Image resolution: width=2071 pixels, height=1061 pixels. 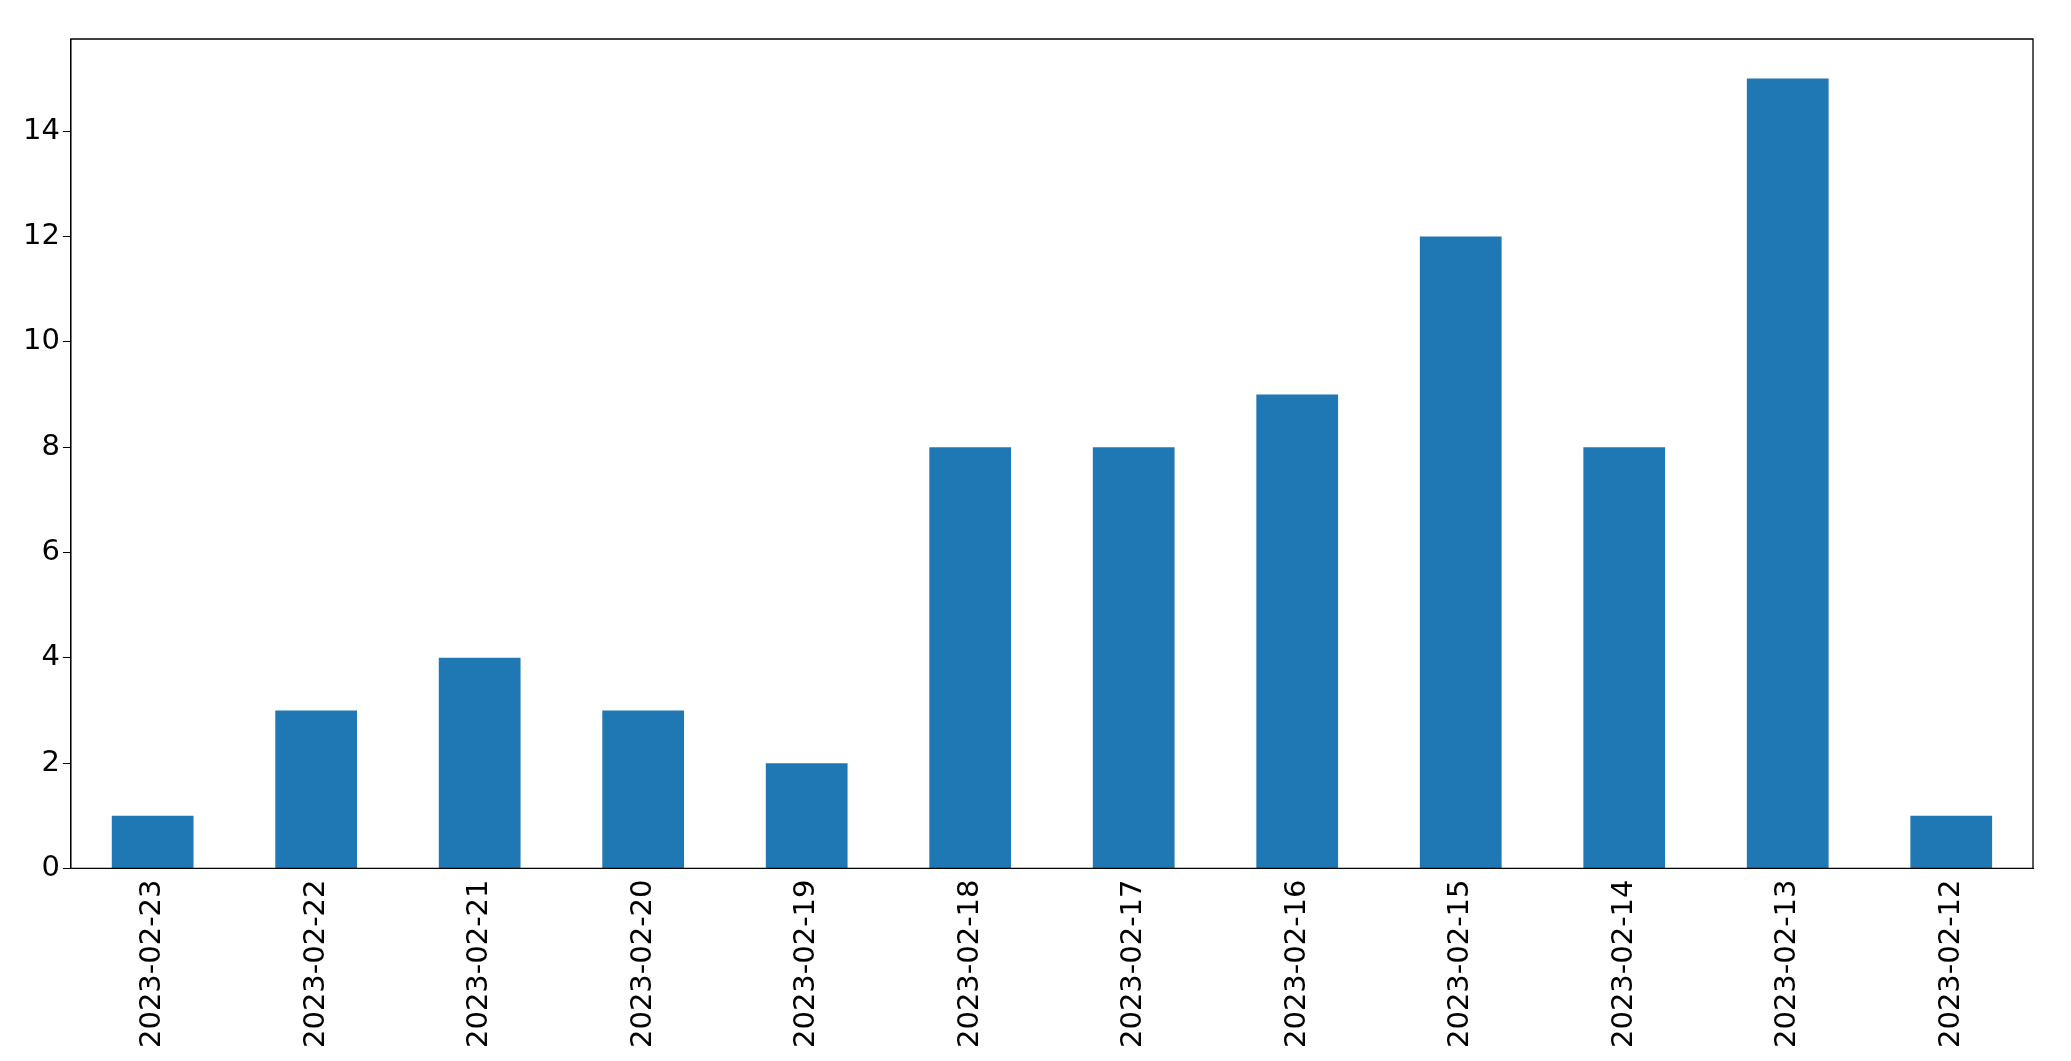 I want to click on y-tick-label: 8, so click(x=50, y=444).